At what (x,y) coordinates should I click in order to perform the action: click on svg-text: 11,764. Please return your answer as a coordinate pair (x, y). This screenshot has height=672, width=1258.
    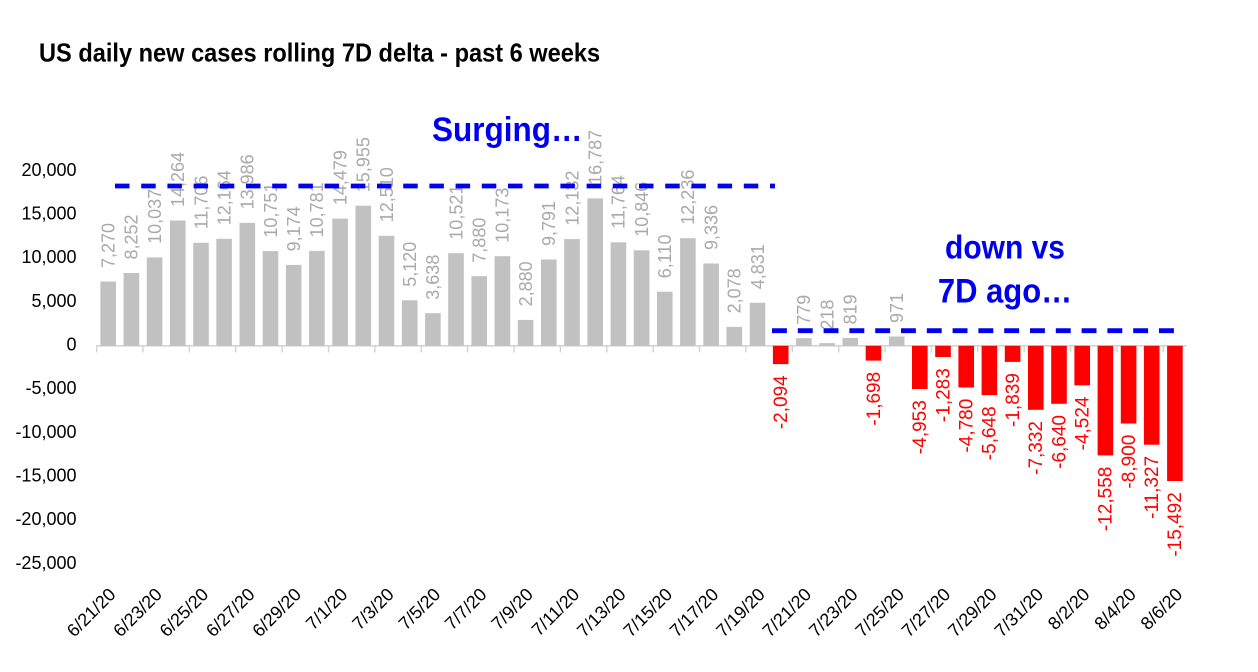
    Looking at the image, I should click on (619, 202).